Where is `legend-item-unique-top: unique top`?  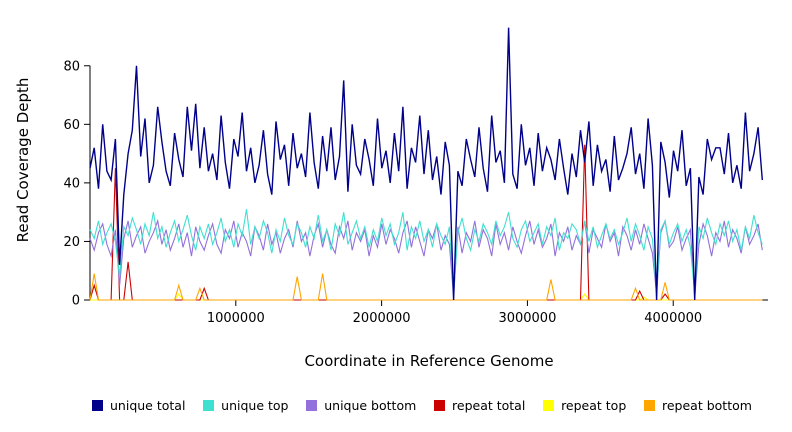
legend-item-unique-top: unique top is located at coordinates (245, 405).